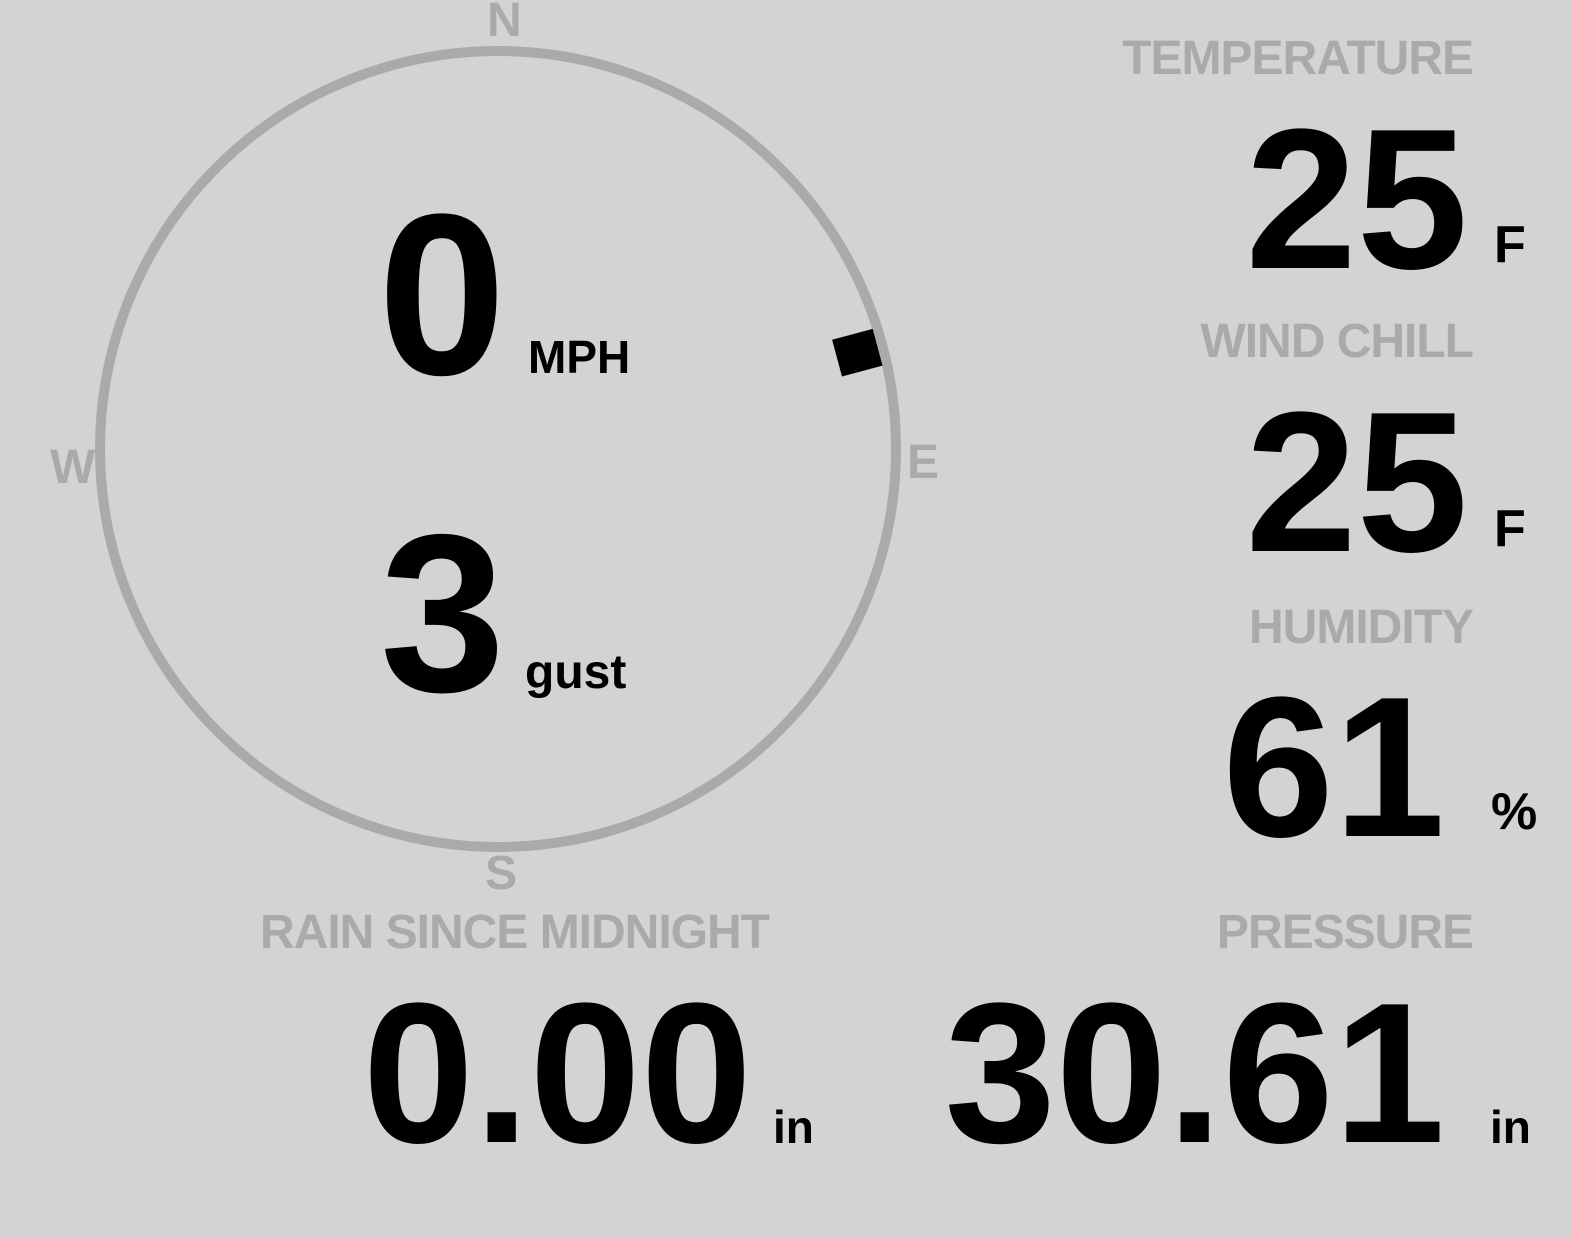  I want to click on rain-value: 0.00, so click(557, 1073).